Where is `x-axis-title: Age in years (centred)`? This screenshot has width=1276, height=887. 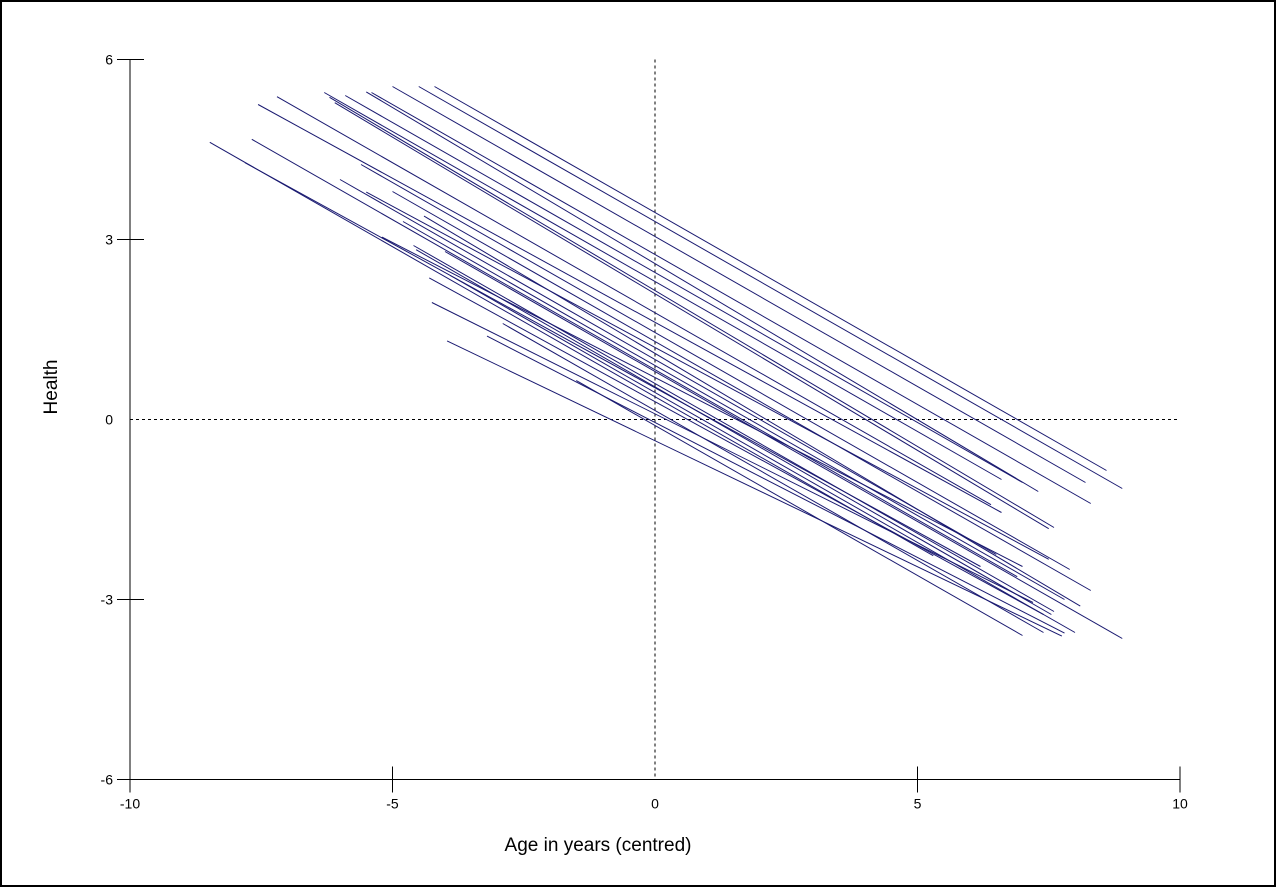 x-axis-title: Age in years (centred) is located at coordinates (598, 845).